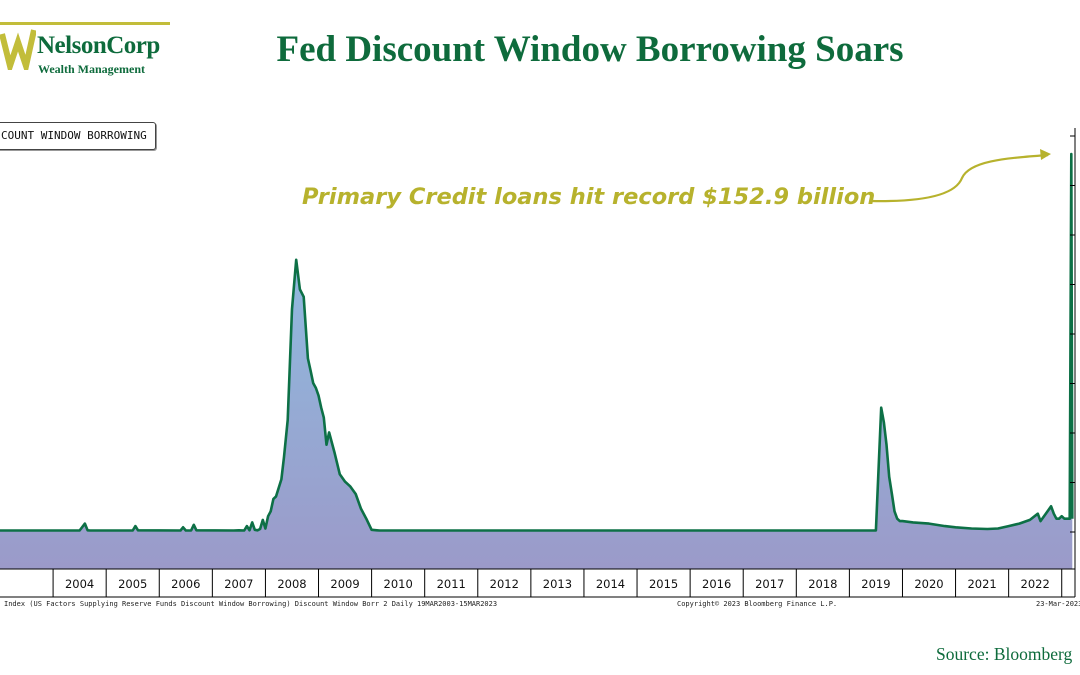 The width and height of the screenshot is (1080, 675). I want to click on source-label: Source: Bloomberg, so click(1004, 654).